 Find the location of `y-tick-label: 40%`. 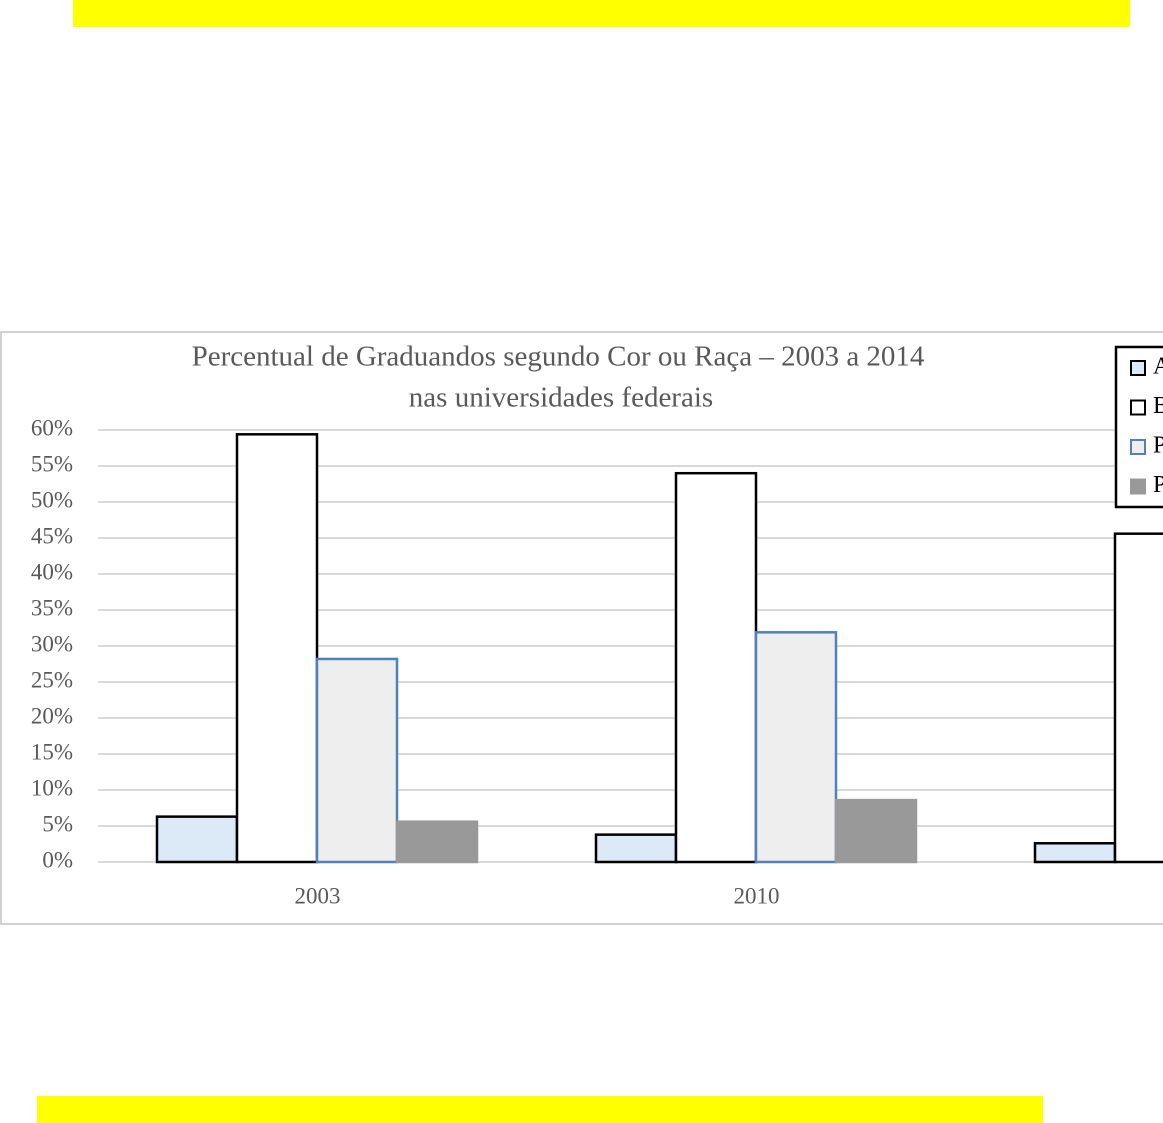

y-tick-label: 40% is located at coordinates (52, 571).